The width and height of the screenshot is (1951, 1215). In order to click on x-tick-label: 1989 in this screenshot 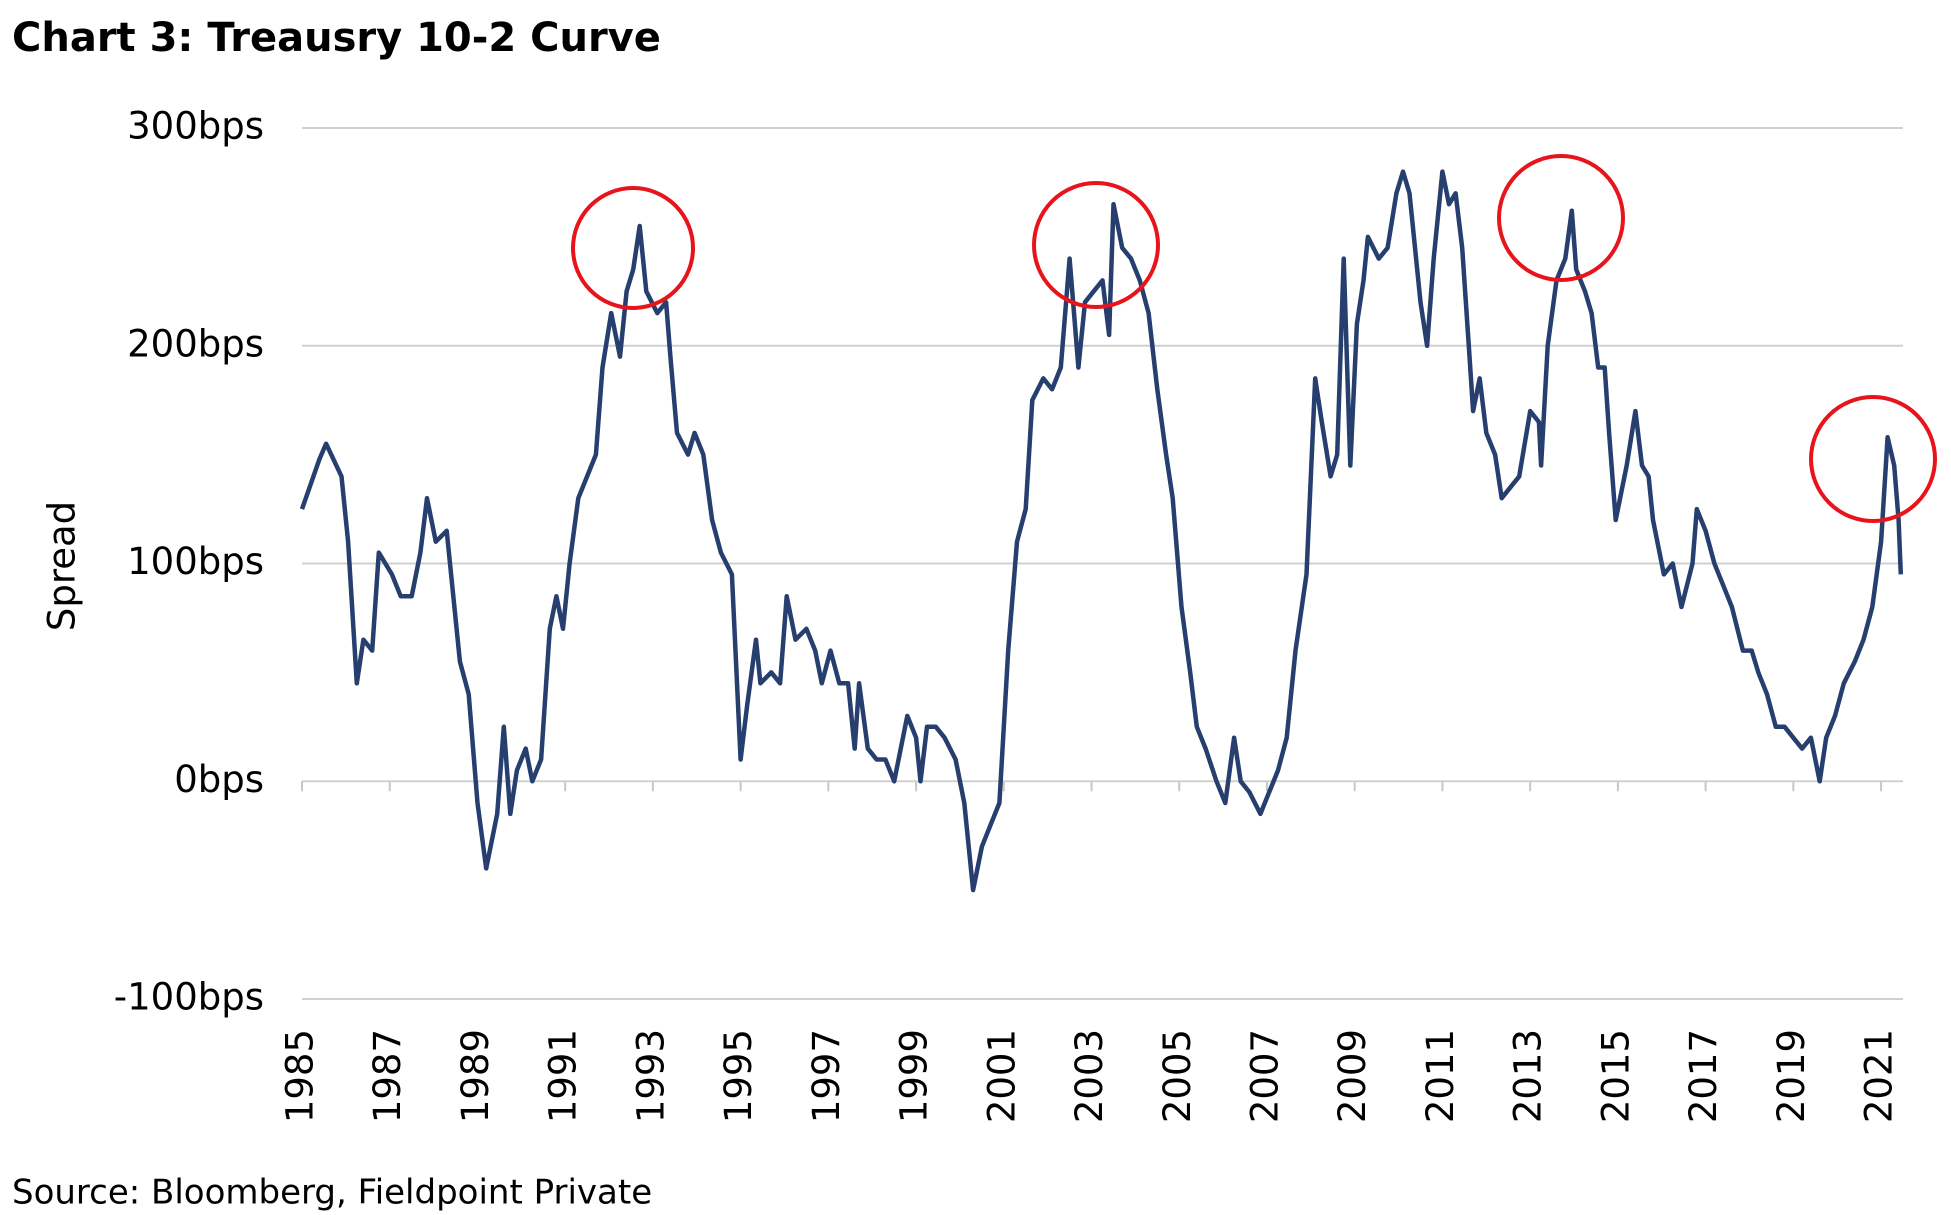, I will do `click(475, 1076)`.